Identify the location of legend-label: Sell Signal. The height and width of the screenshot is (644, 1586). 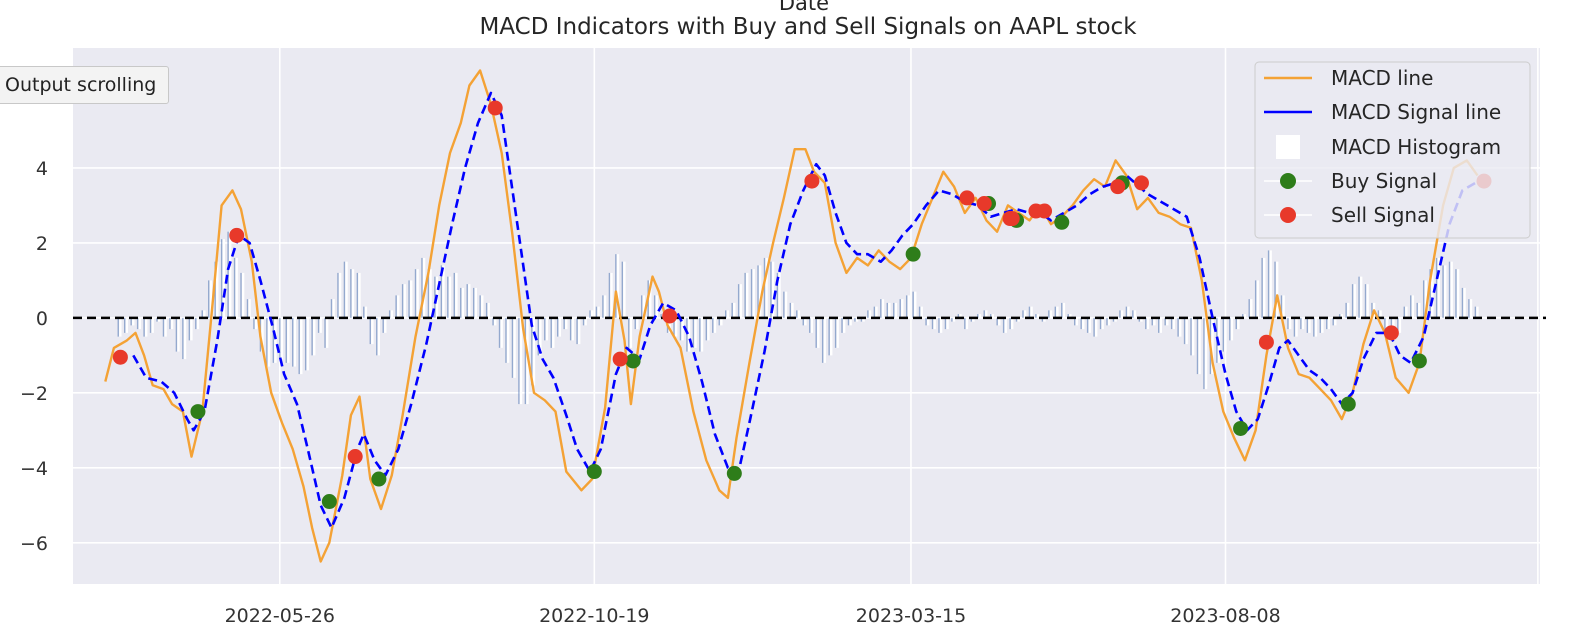
(1383, 215).